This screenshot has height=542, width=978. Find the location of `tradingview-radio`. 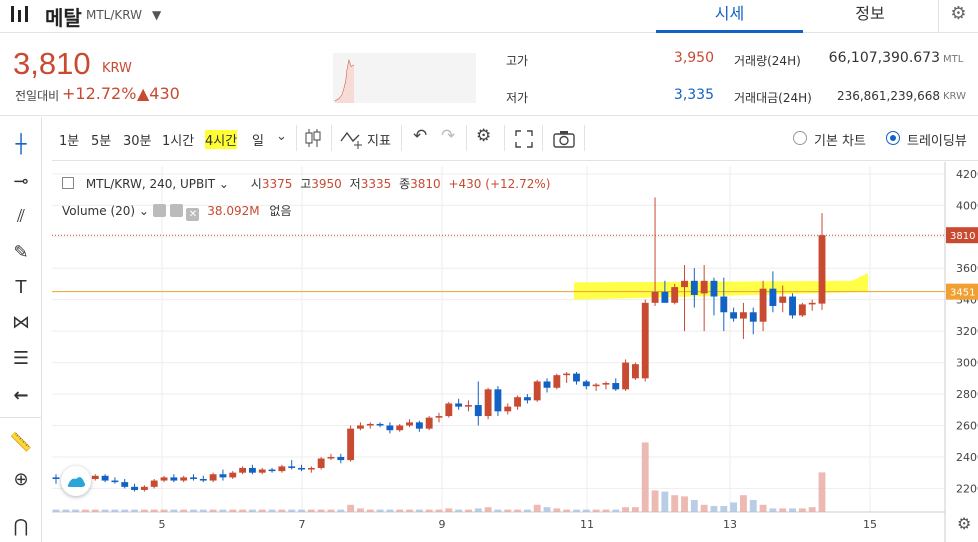

tradingview-radio is located at coordinates (893, 138).